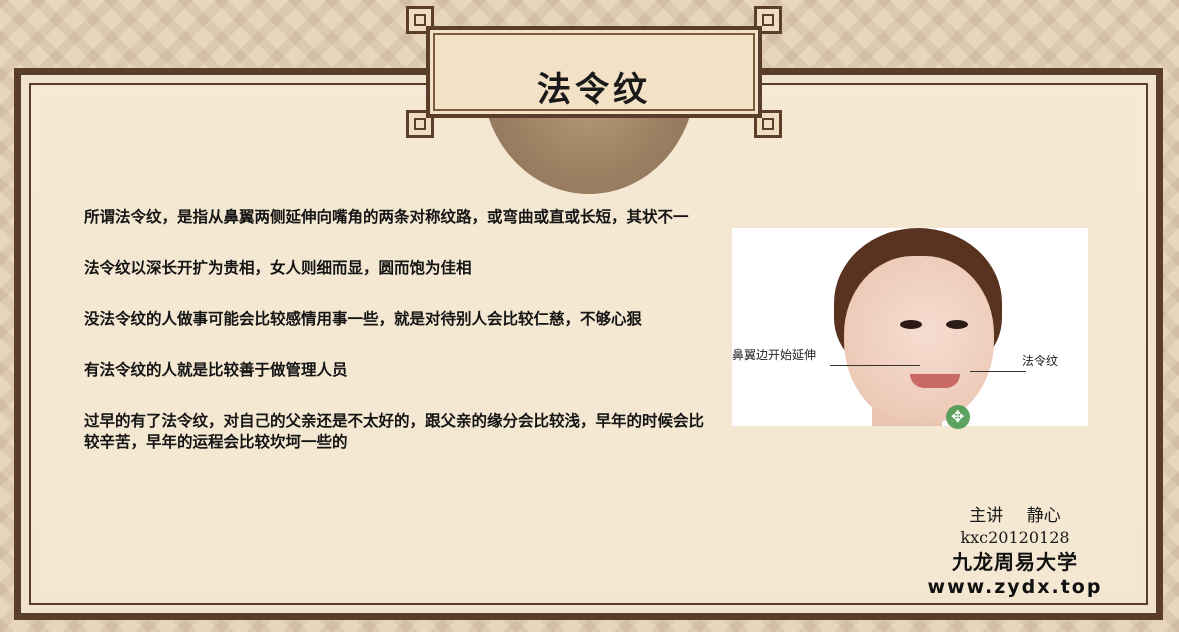 This screenshot has height=632, width=1179. Describe the element at coordinates (911, 324) in the screenshot. I see `left-eye` at that location.